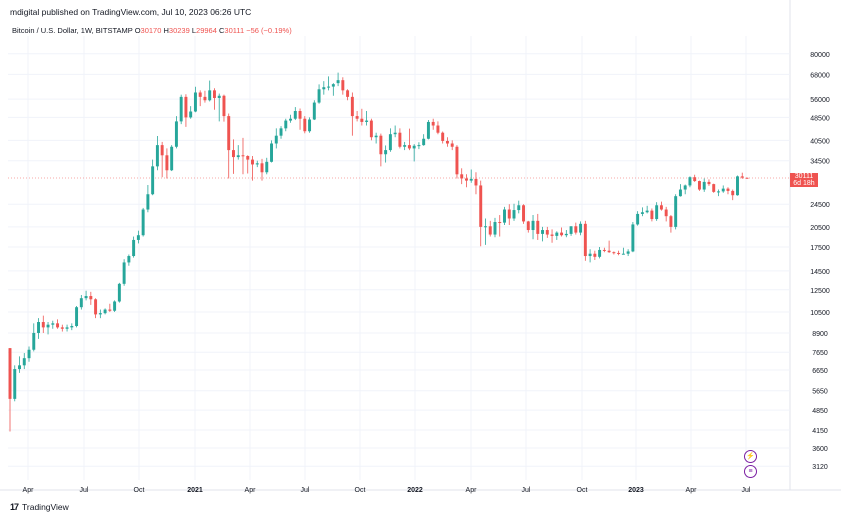 This screenshot has height=521, width=841. What do you see at coordinates (820, 100) in the screenshot?
I see `y-tick-label: 56000` at bounding box center [820, 100].